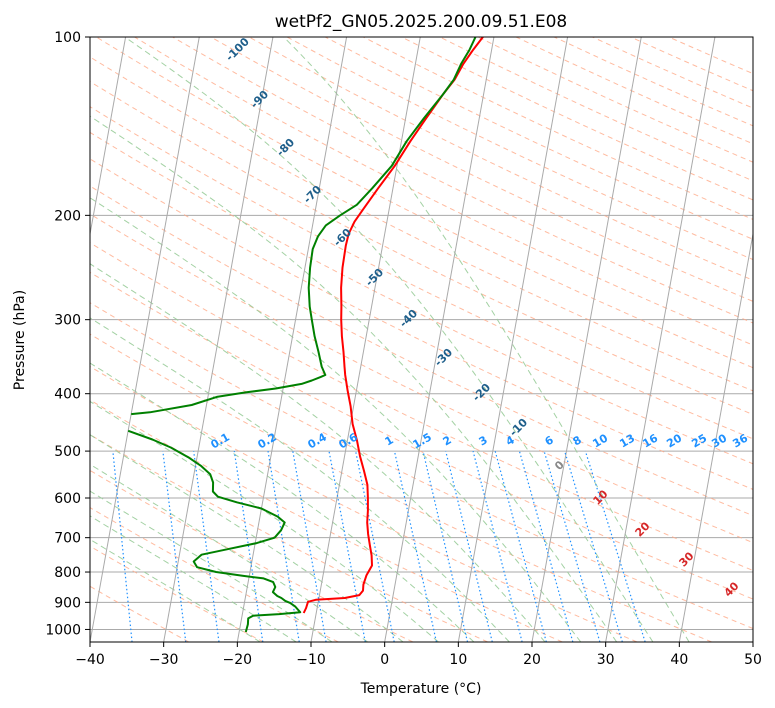 The image size is (775, 708). What do you see at coordinates (164, 660) in the screenshot?
I see `x-tick-label: −30` at bounding box center [164, 660].